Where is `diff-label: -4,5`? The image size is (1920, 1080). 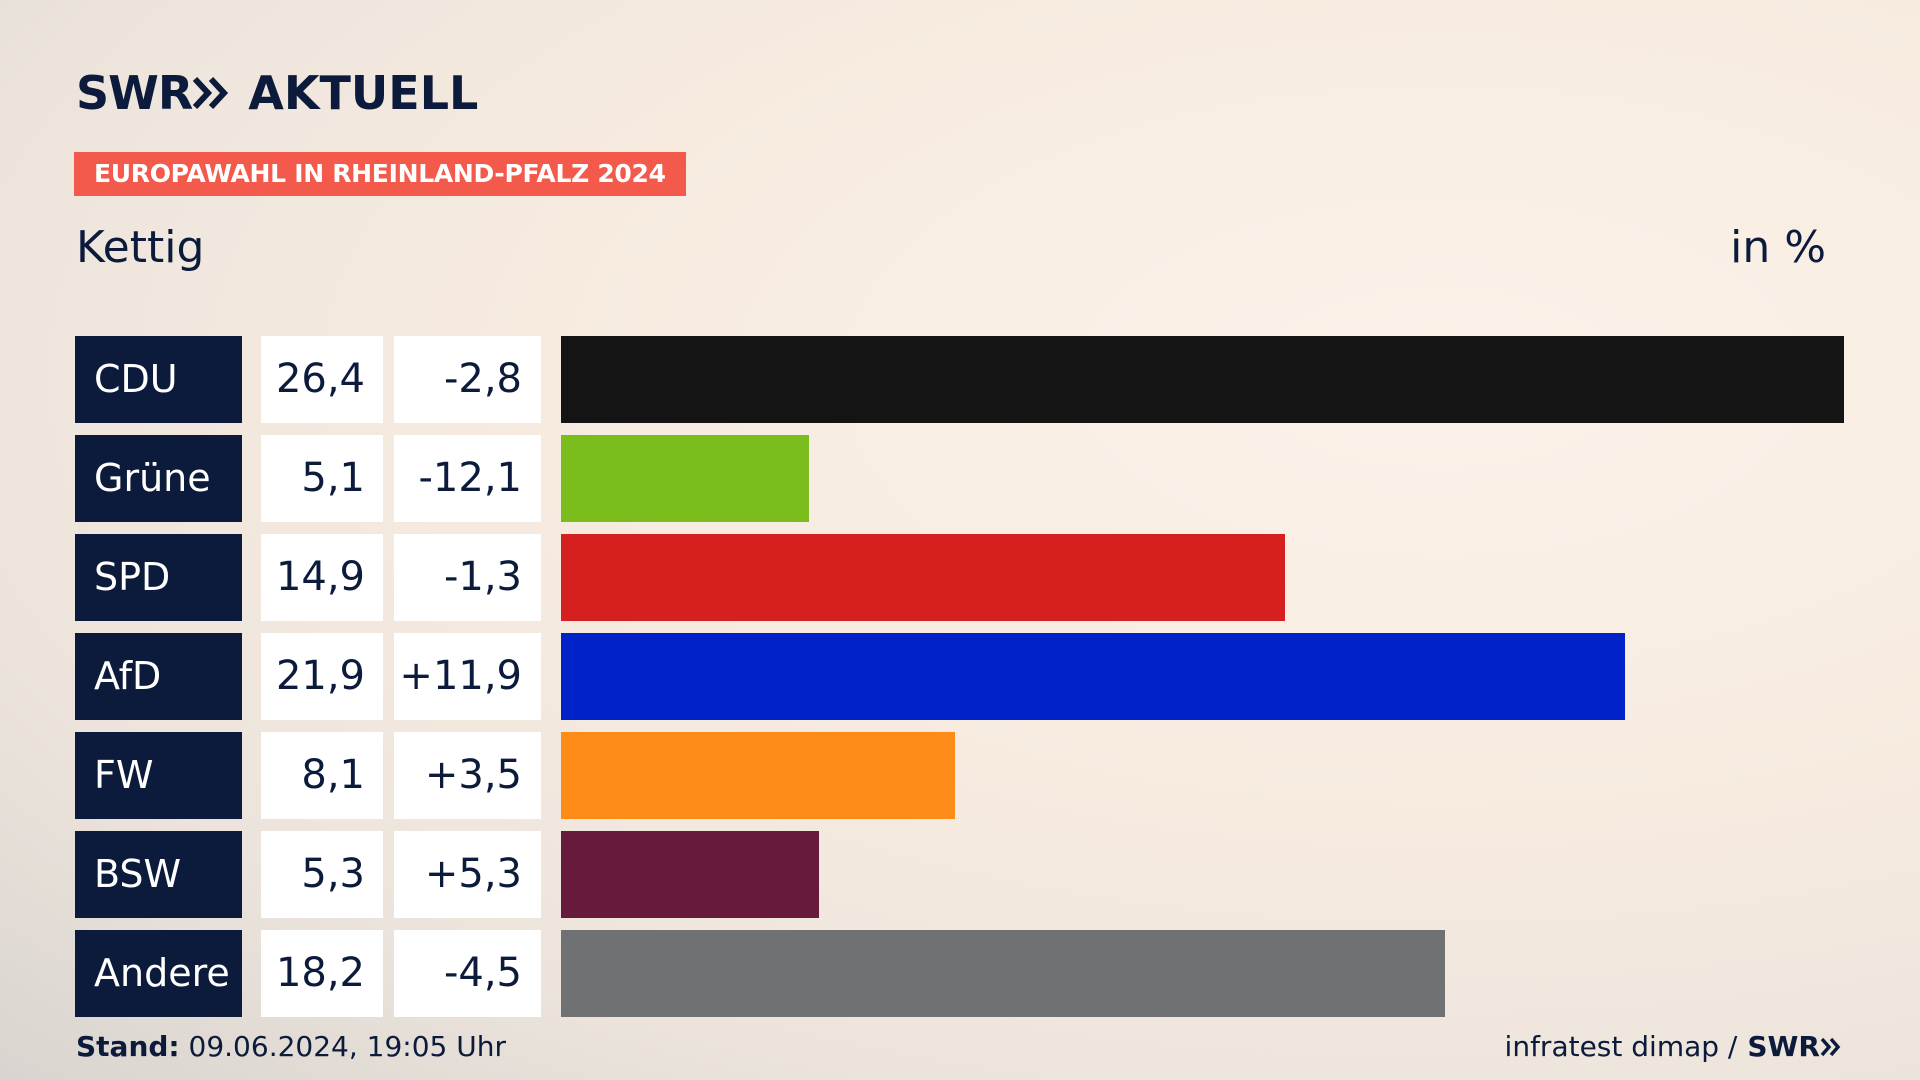
diff-label: -4,5 is located at coordinates (467, 973).